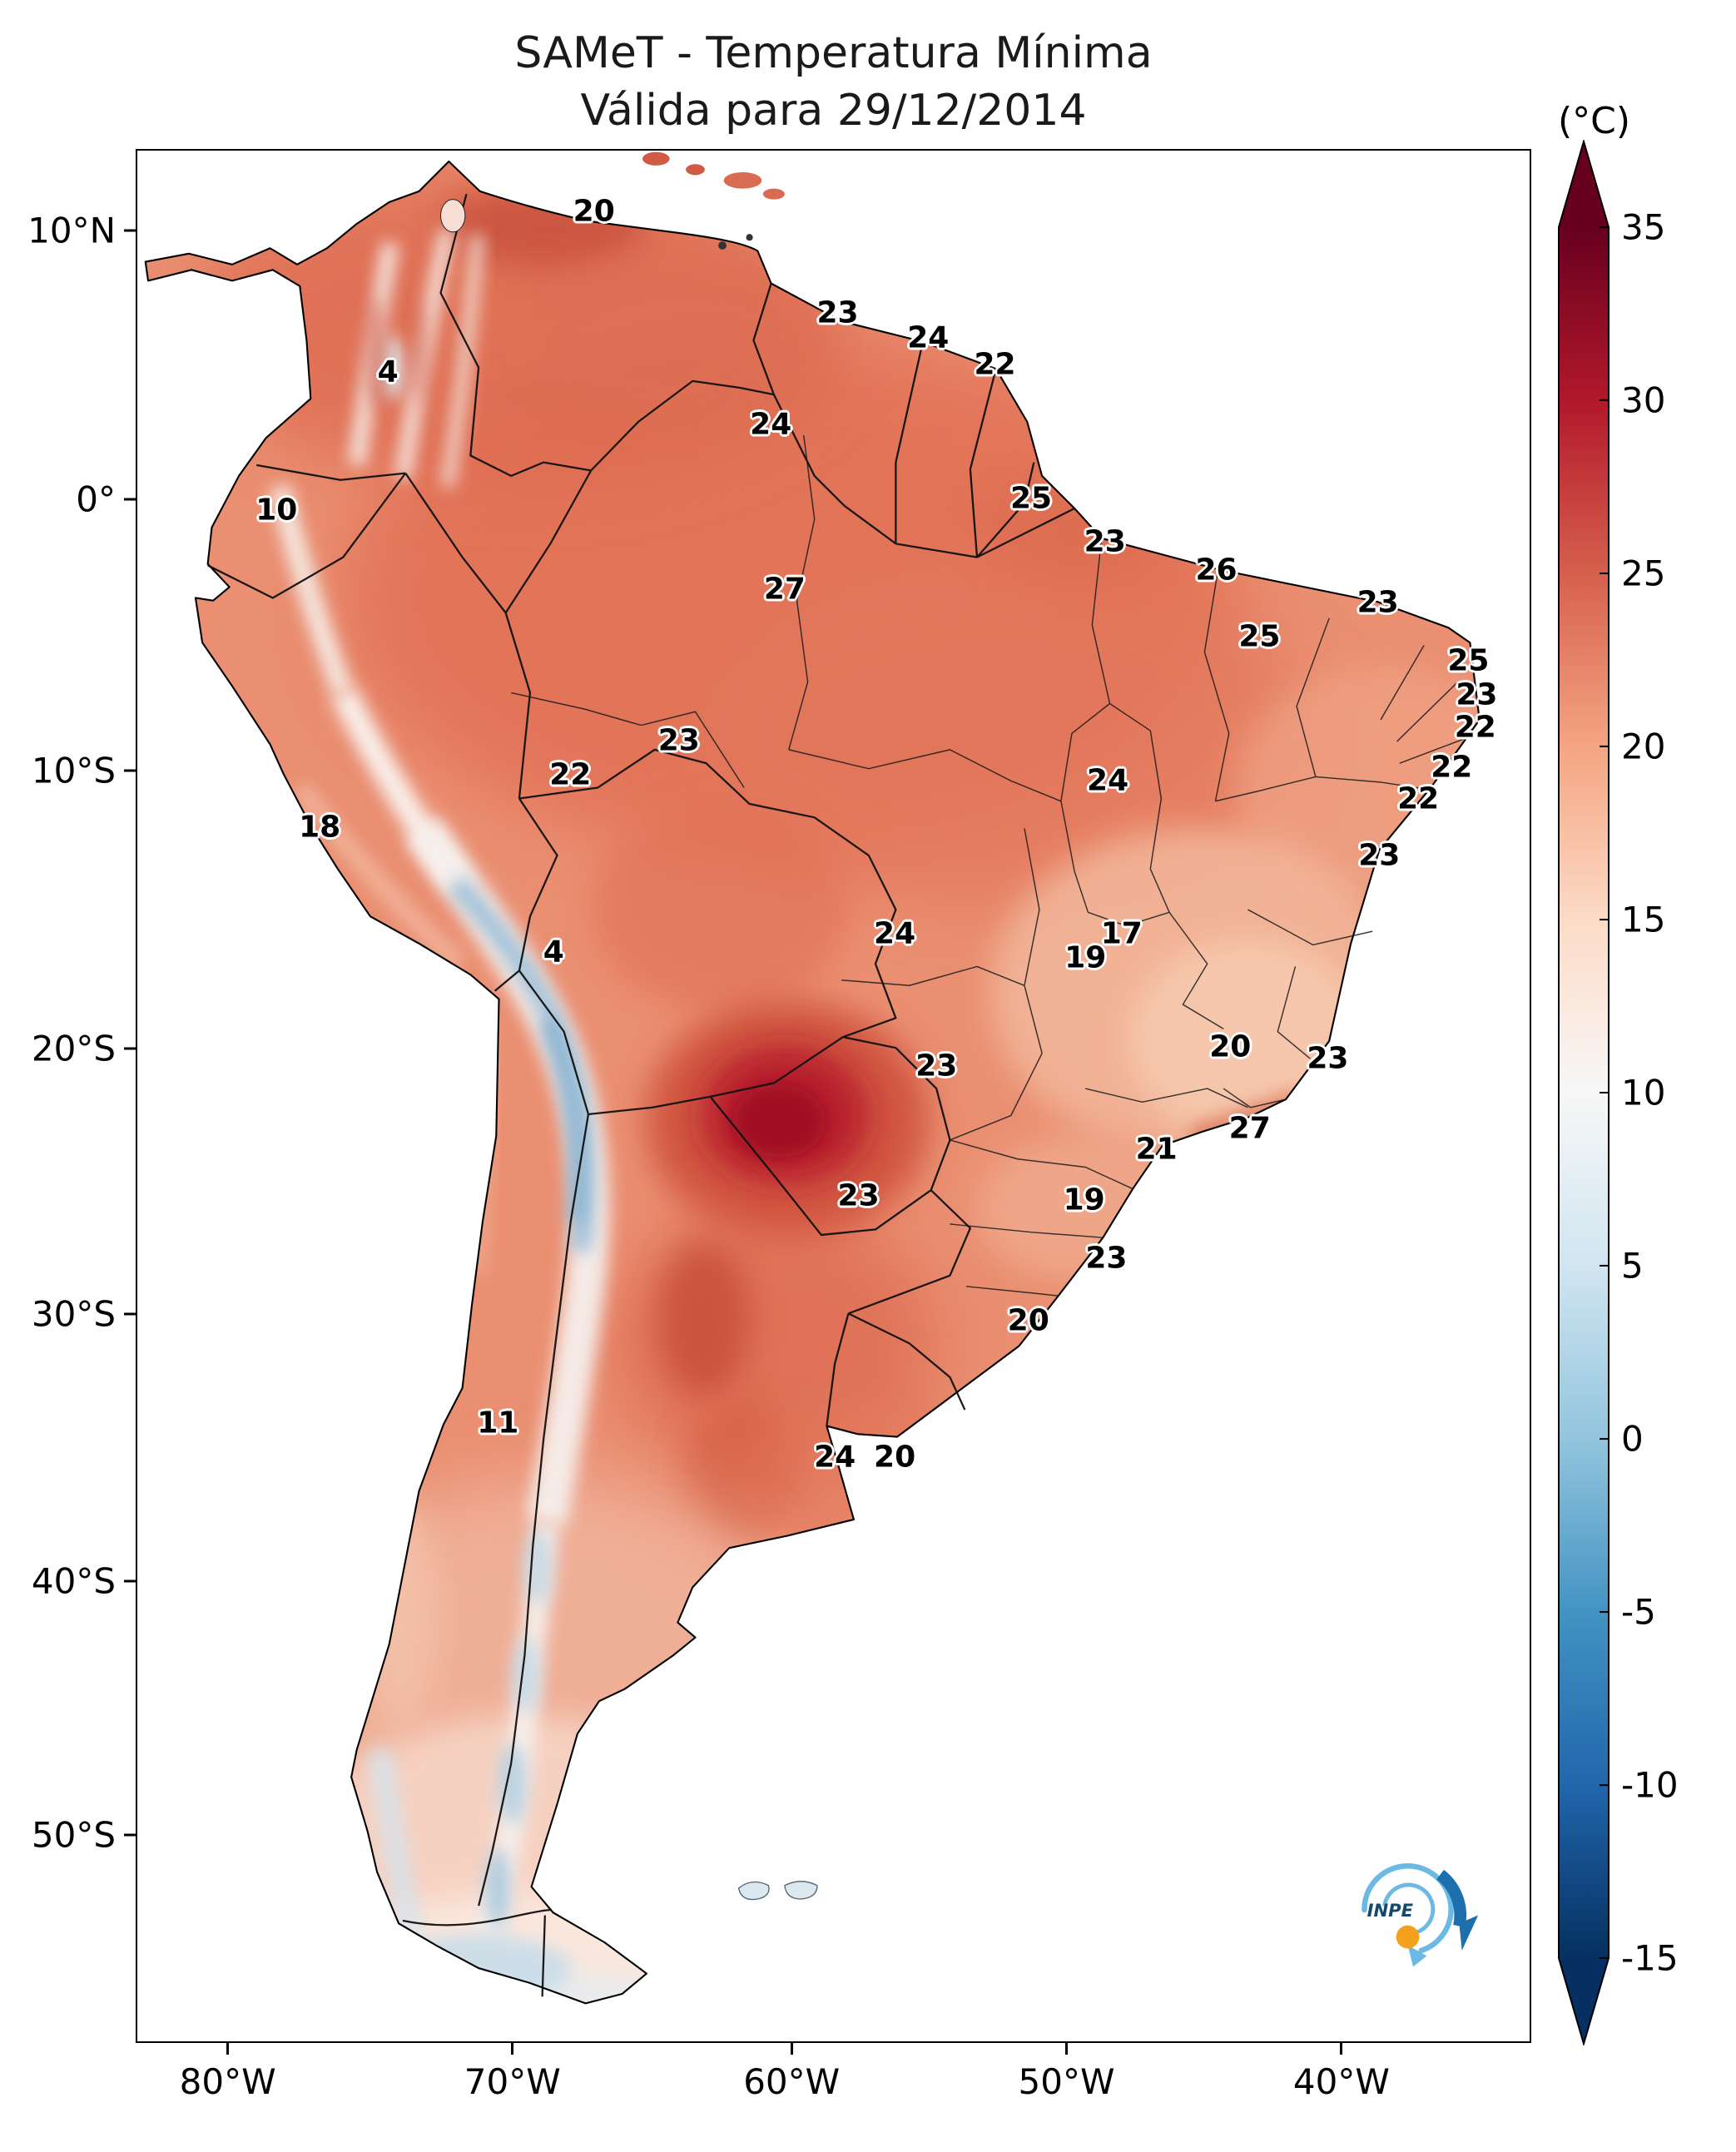 The height and width of the screenshot is (2152, 1736). What do you see at coordinates (1066, 2081) in the screenshot?
I see `lon-tick-label: 50°W` at bounding box center [1066, 2081].